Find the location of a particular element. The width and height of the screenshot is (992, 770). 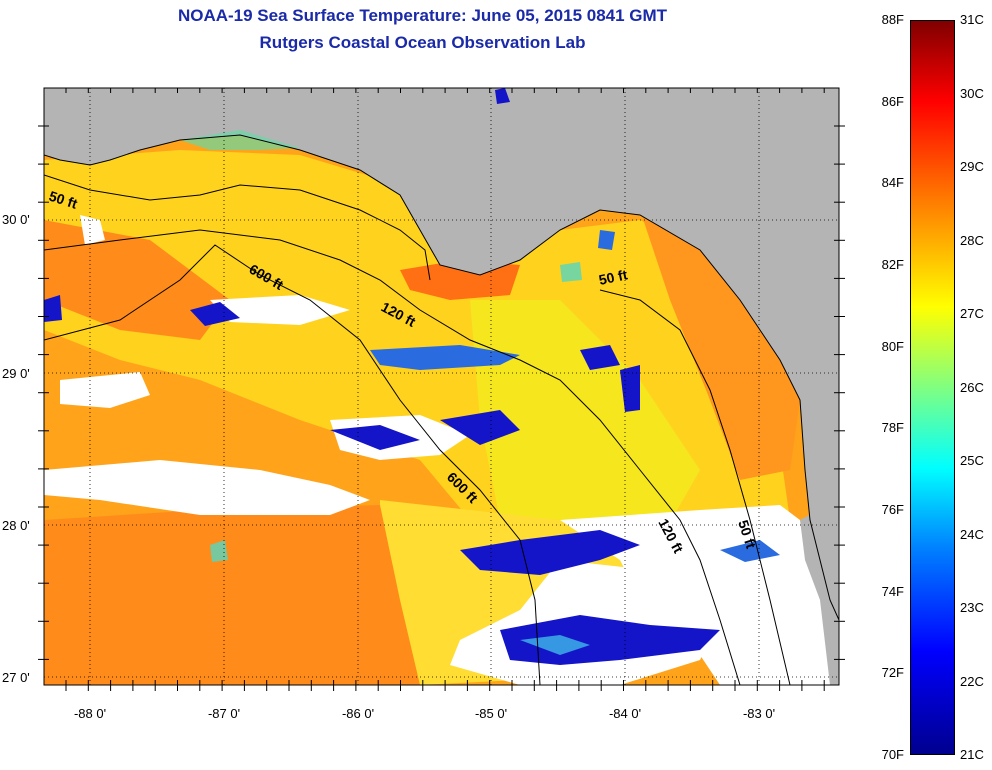

longitude-label: -86 0' is located at coordinates (358, 713).